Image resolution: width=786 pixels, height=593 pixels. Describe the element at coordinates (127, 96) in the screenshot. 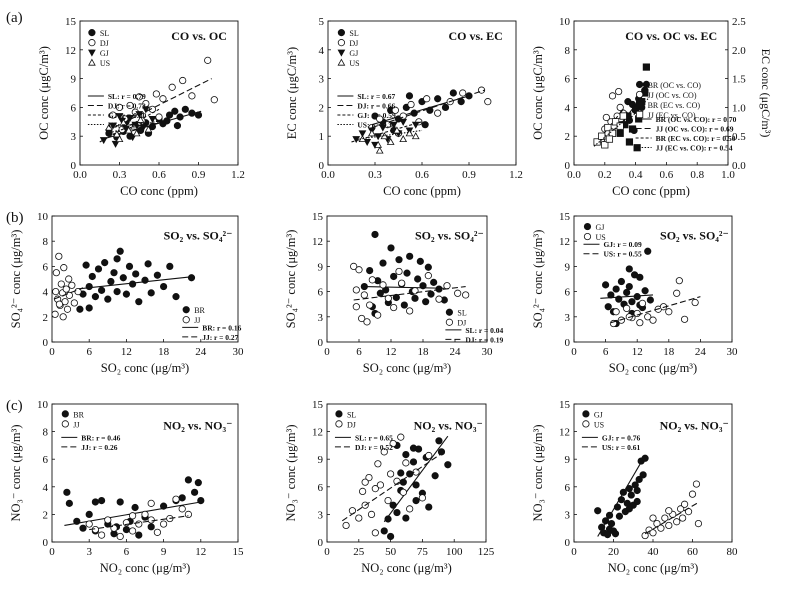

I see `stat-label: SL: r = 0.79` at that location.